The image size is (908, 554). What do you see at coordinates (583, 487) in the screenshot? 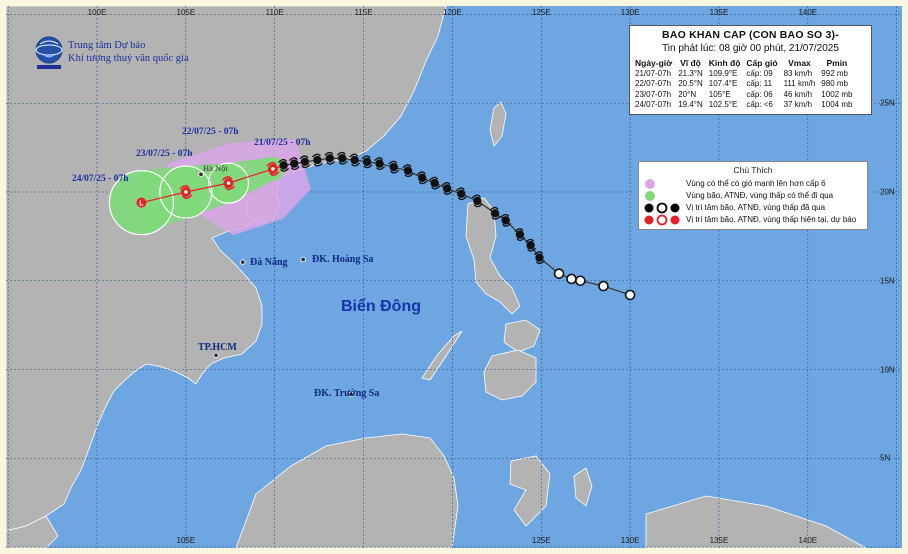
I see `land-maluku` at bounding box center [583, 487].